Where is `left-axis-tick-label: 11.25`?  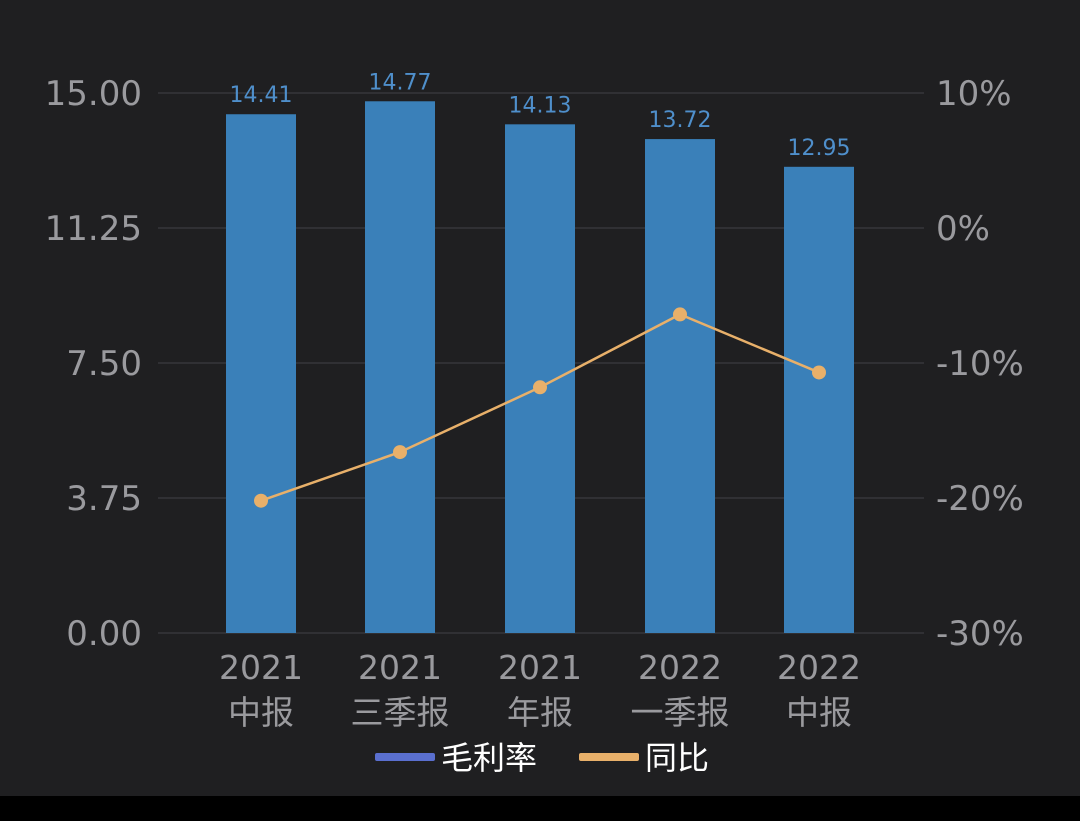
left-axis-tick-label: 11.25 is located at coordinates (93, 229).